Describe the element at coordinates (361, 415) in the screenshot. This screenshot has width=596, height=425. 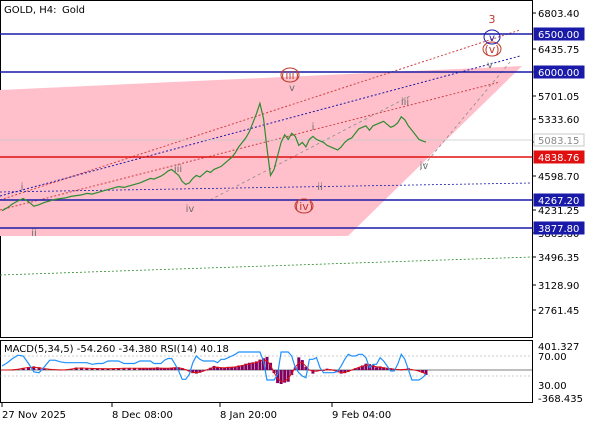
I see `time-tick-label: 9 Feb 04:00` at that location.